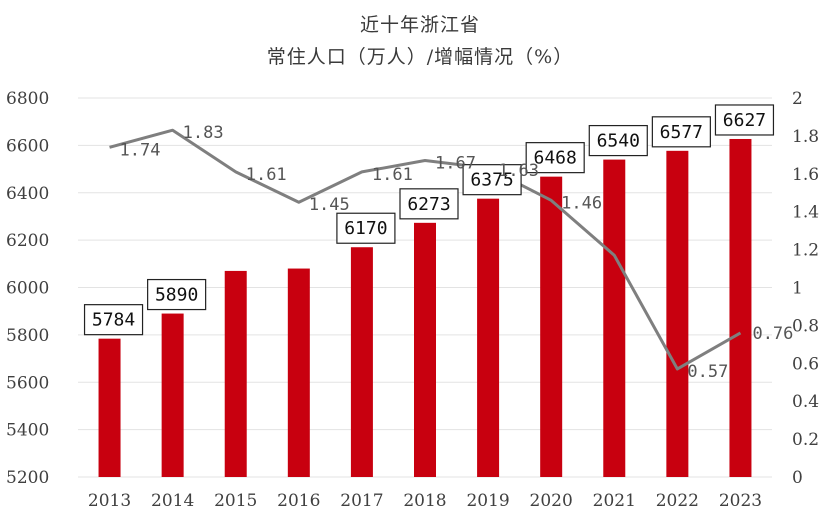 The width and height of the screenshot is (840, 526). Describe the element at coordinates (797, 289) in the screenshot. I see `right-axis-tick-label: 1` at that location.